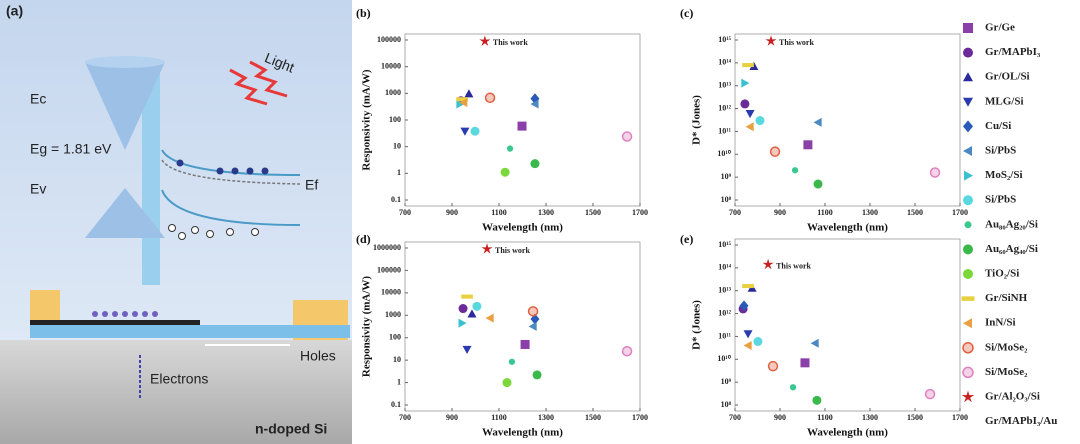  I want to click on conduction-band, so click(231, 162).